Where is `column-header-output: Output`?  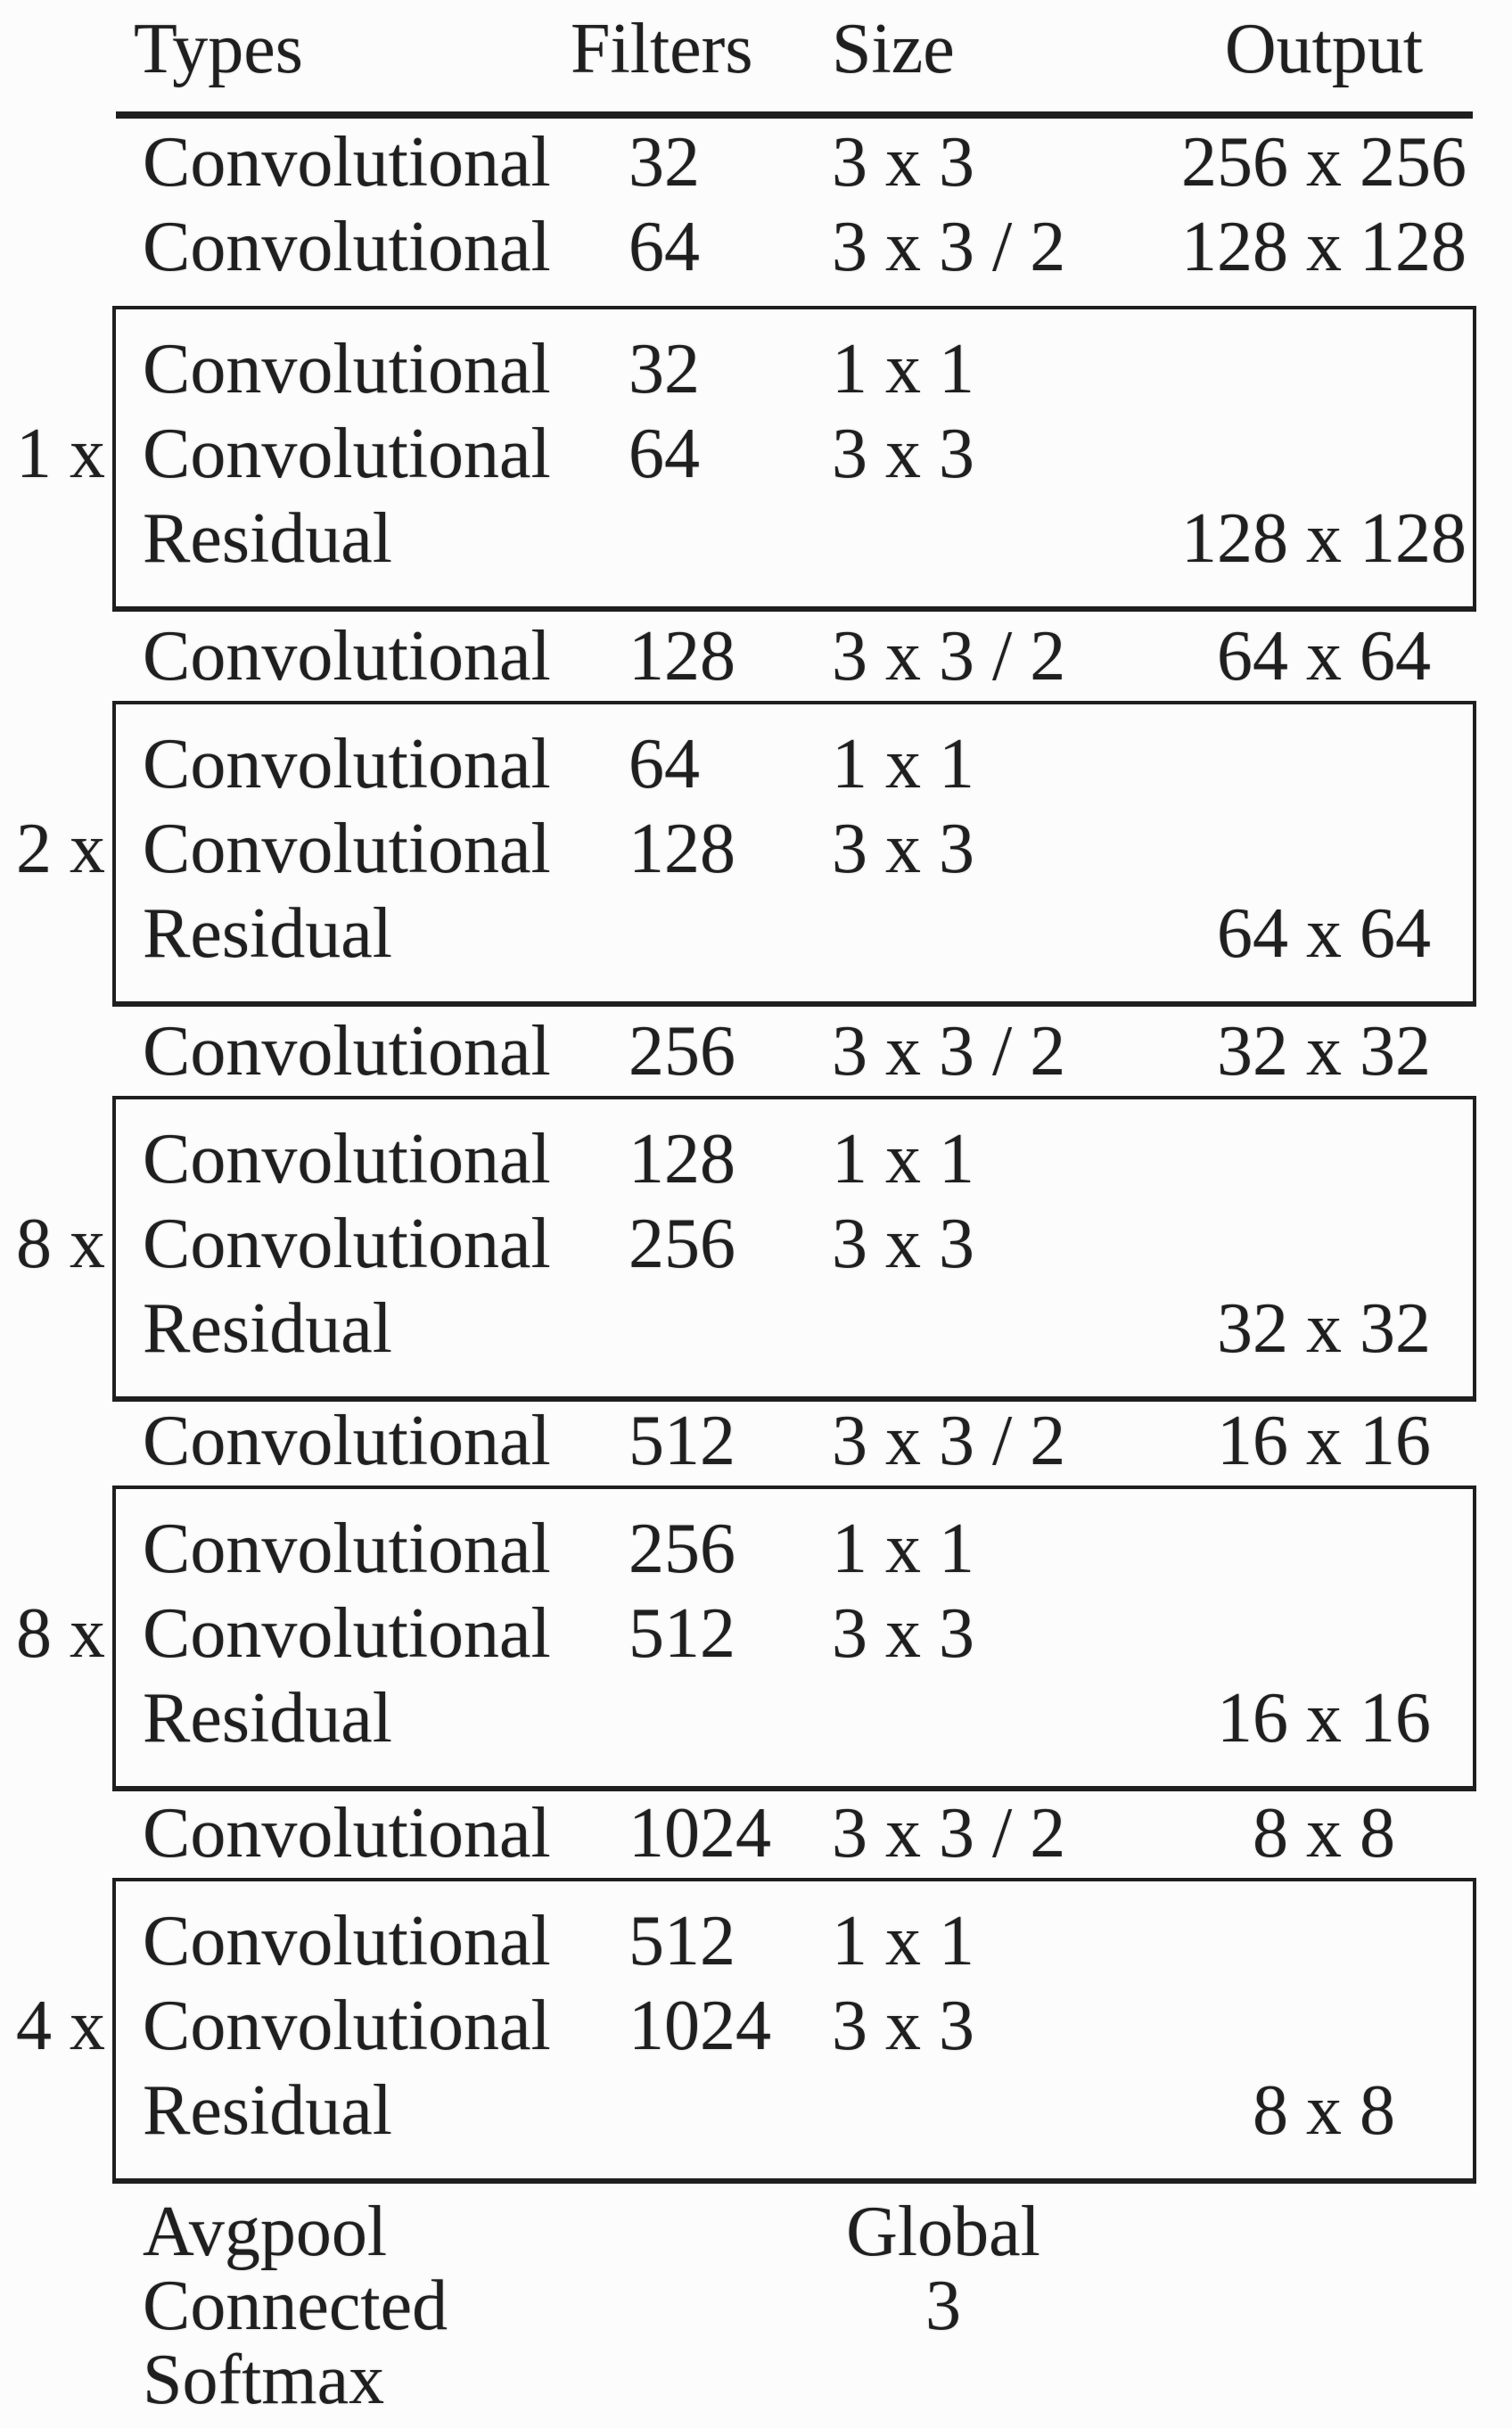 column-header-output: Output is located at coordinates (1324, 49).